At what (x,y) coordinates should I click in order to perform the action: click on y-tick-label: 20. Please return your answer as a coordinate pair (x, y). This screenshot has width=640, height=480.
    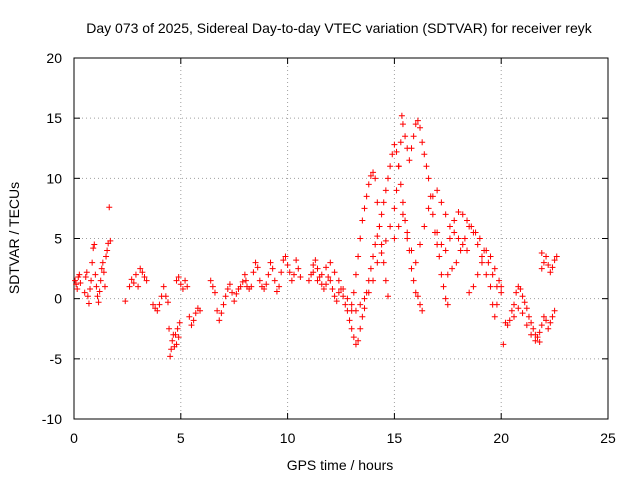
    Looking at the image, I should click on (54, 58).